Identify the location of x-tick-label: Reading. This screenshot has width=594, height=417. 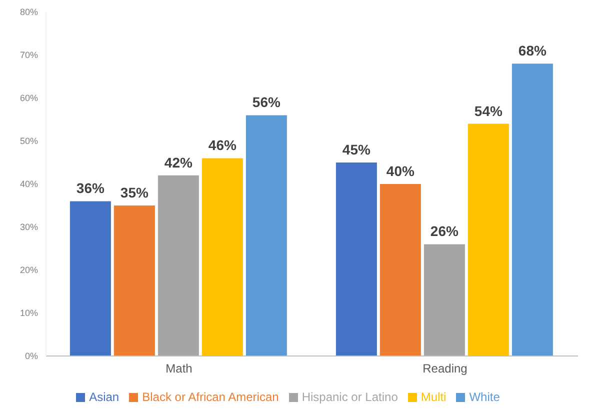
(445, 369).